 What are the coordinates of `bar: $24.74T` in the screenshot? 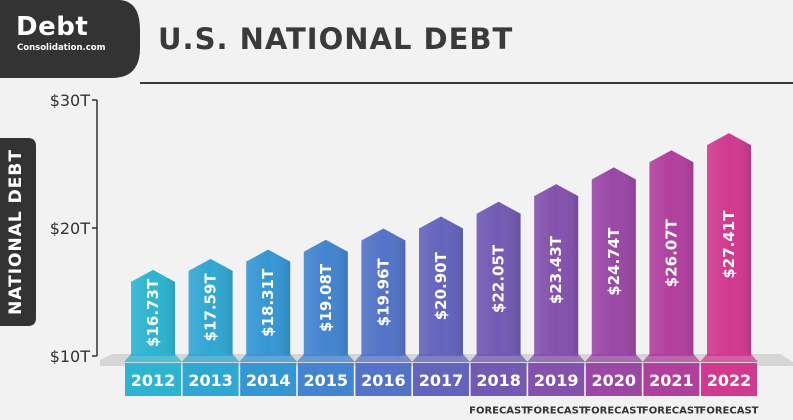 It's located at (613, 264).